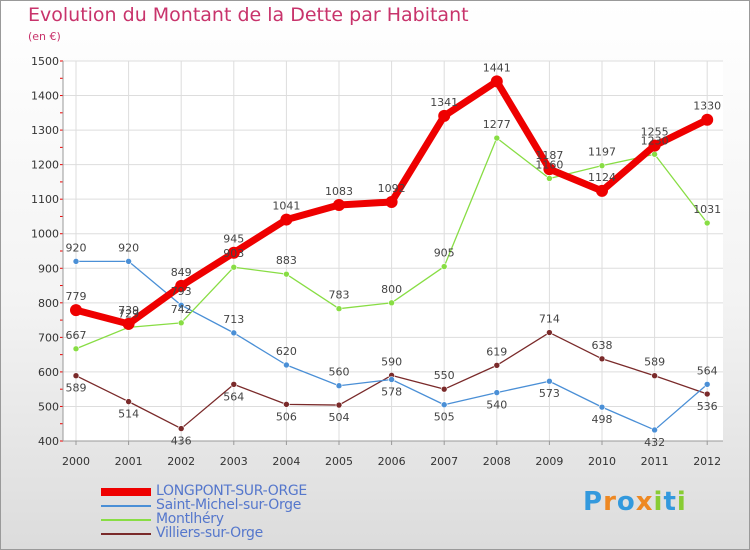 This screenshot has height=550, width=750. Describe the element at coordinates (391, 289) in the screenshot. I see `data-label: 800` at that location.